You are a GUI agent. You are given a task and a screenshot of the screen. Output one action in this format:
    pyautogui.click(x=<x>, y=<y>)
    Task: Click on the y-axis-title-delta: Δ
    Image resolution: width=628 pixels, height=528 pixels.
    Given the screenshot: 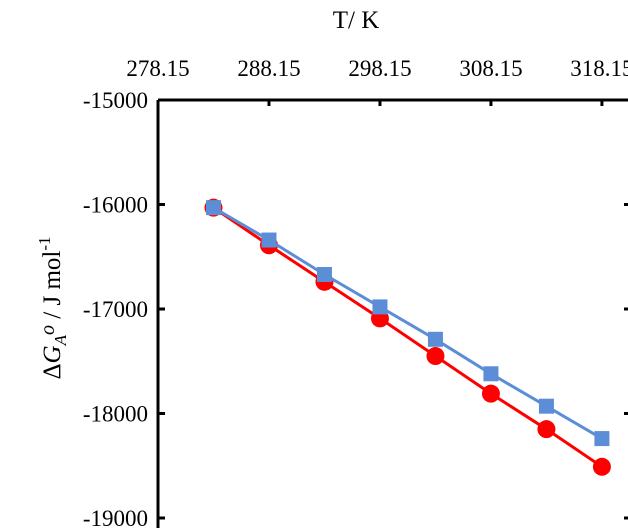 What is the action you would take?
    pyautogui.click(x=52, y=371)
    